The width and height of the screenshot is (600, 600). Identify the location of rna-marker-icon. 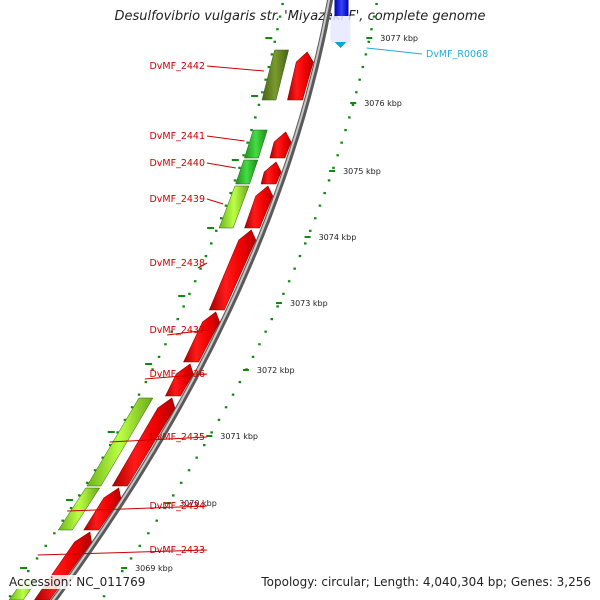
(340, 45).